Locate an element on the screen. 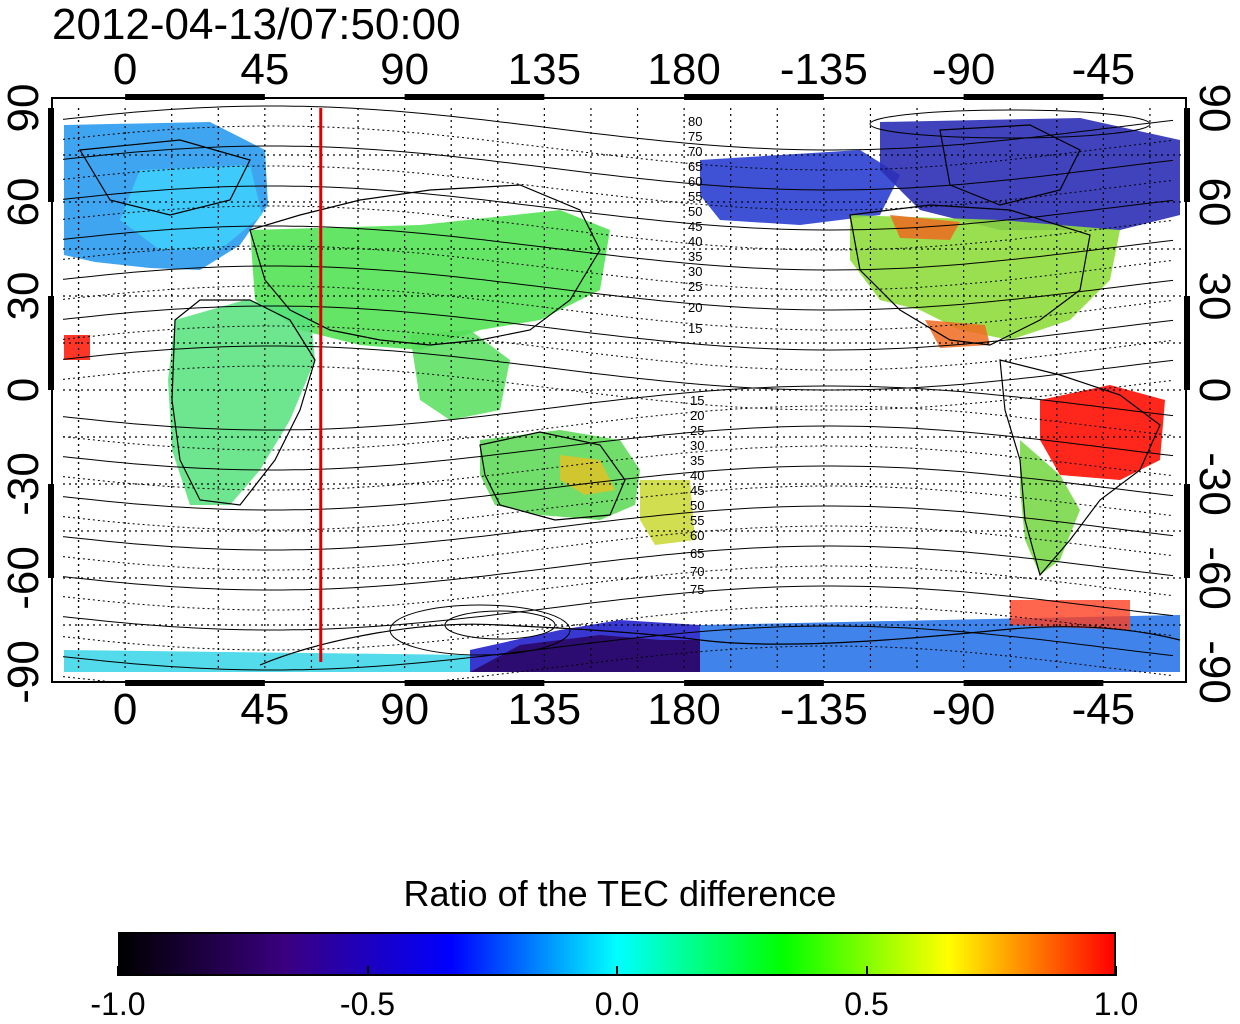 The width and height of the screenshot is (1240, 1024). contour-label-south: 35 is located at coordinates (697, 460).